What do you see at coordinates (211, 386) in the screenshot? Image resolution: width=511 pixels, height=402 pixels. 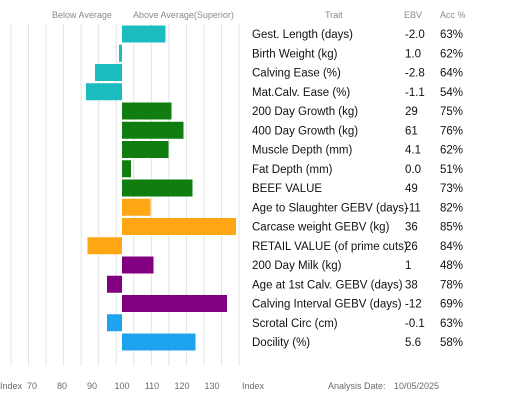 I see `x-tick-label: 130` at bounding box center [211, 386].